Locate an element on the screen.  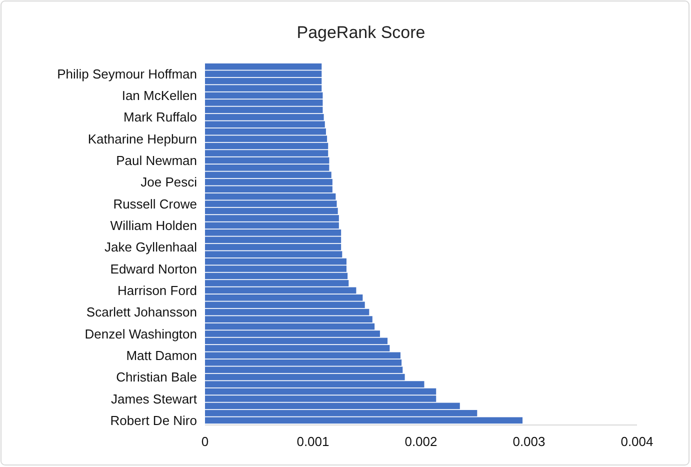
y-tick-label: Jake Gyllenhaal is located at coordinates (151, 247).